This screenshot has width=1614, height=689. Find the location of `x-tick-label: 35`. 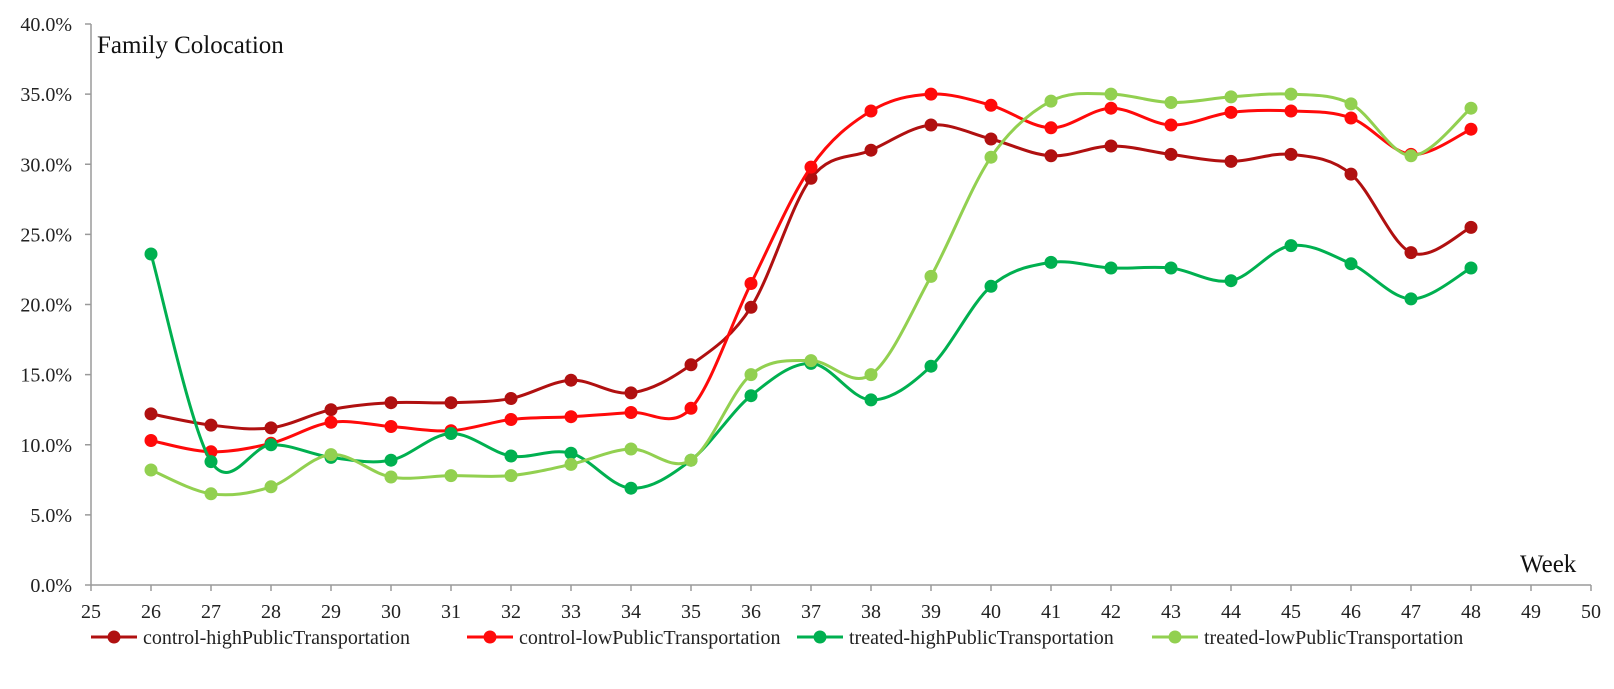

x-tick-label: 35 is located at coordinates (691, 612).